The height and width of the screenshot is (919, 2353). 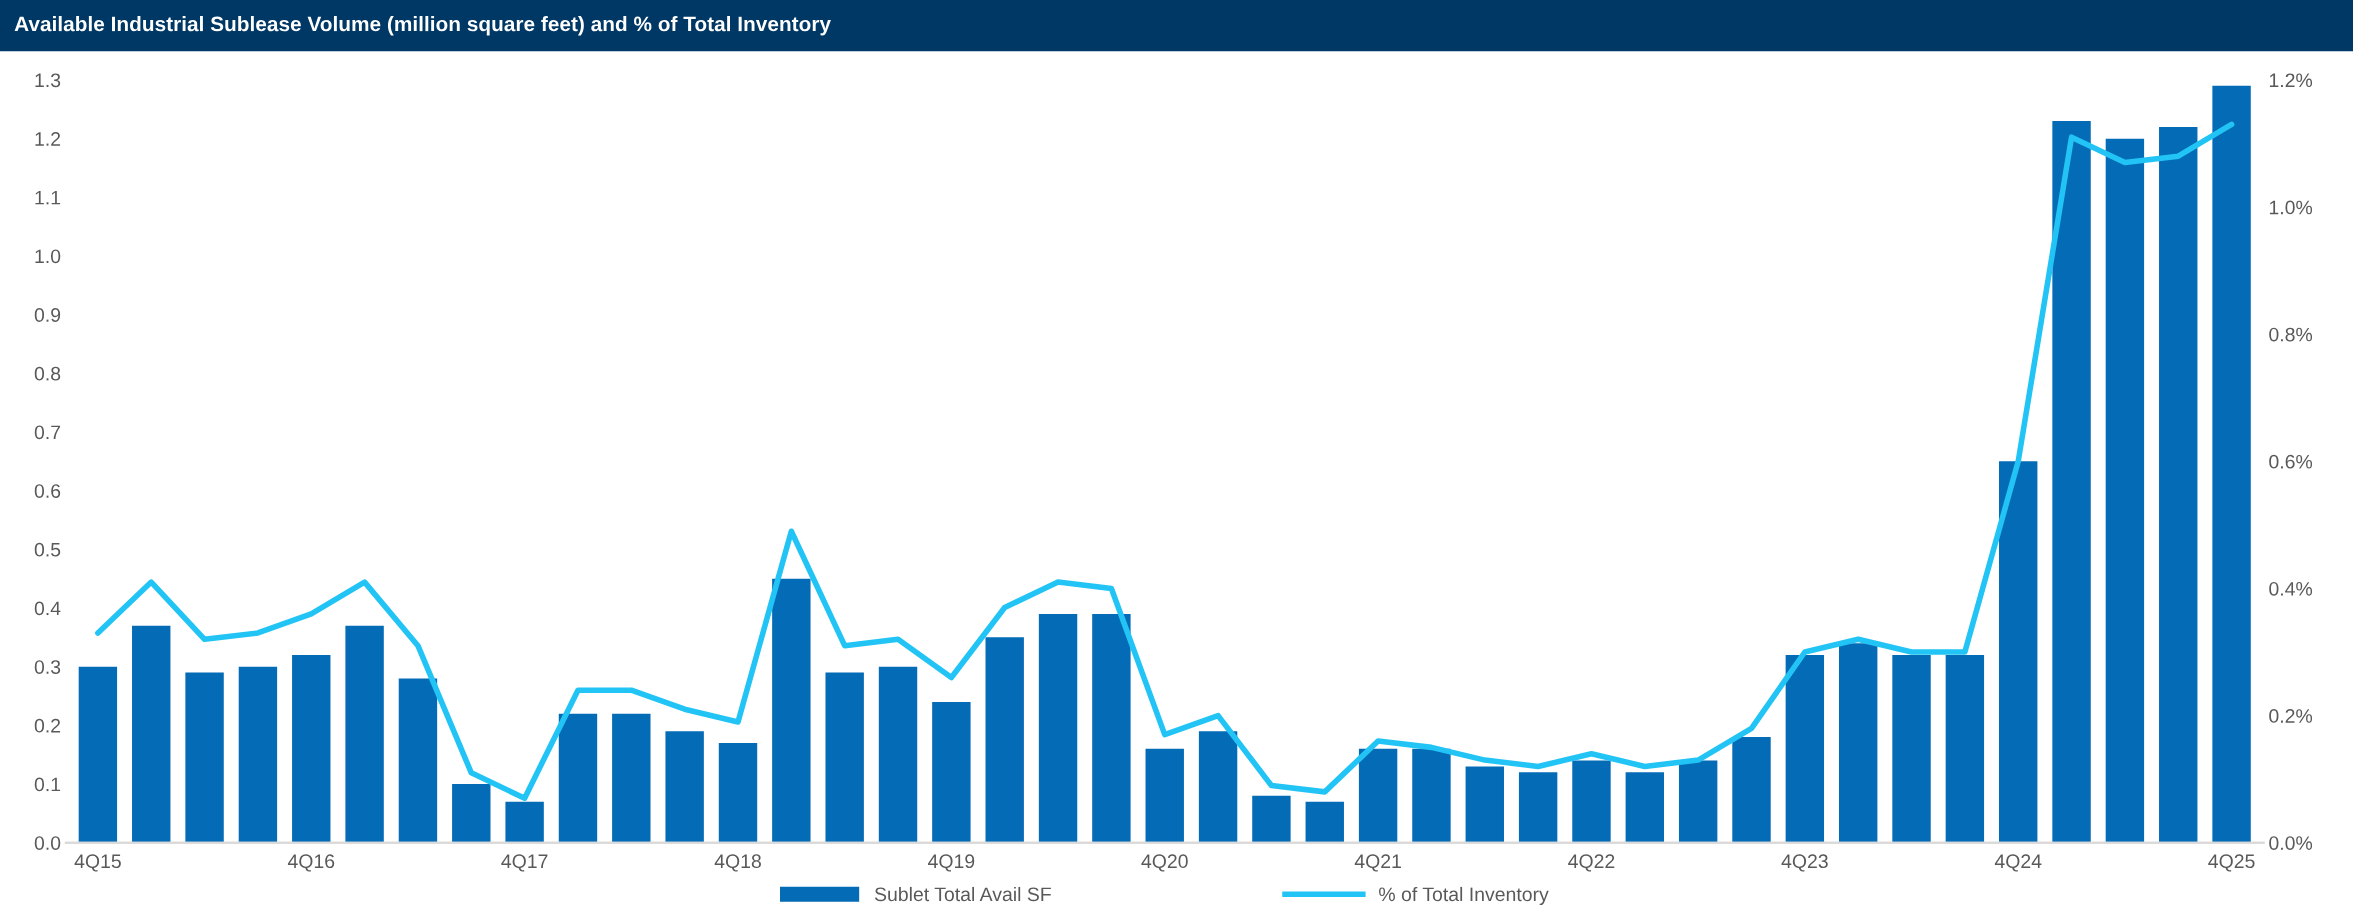 What do you see at coordinates (1377, 863) in the screenshot?
I see `x-tick-label: 4Q21` at bounding box center [1377, 863].